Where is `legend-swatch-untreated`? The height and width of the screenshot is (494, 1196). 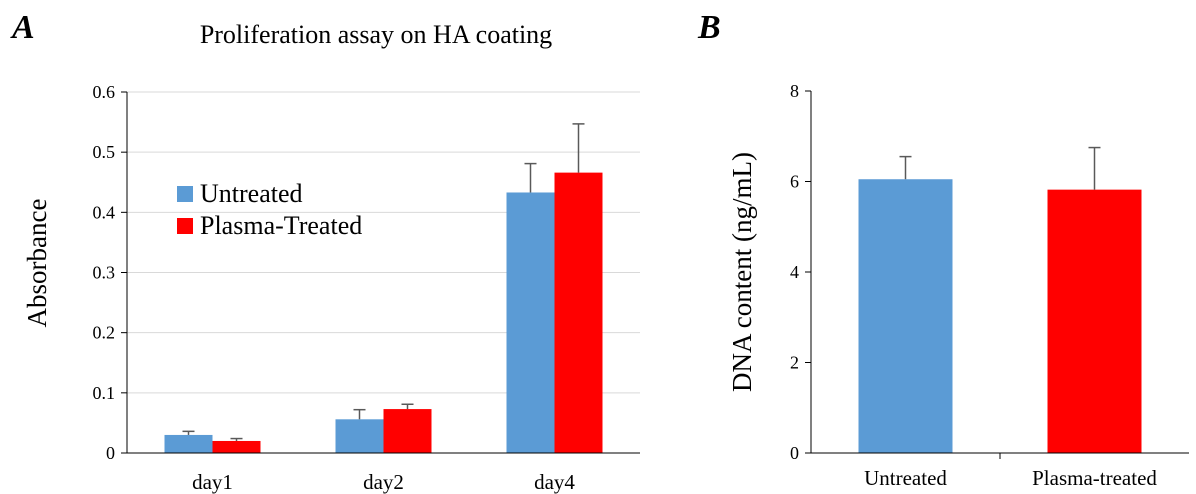
legend-swatch-untreated is located at coordinates (185, 194).